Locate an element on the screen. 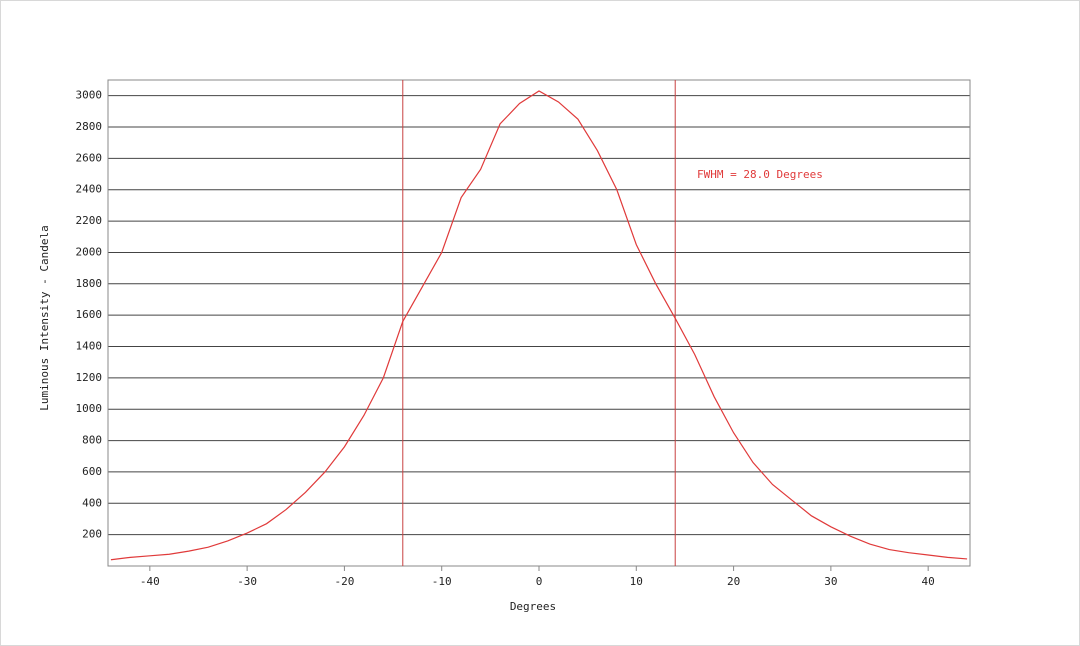 The width and height of the screenshot is (1080, 646). y-tick-label: 2800 is located at coordinates (89, 126).